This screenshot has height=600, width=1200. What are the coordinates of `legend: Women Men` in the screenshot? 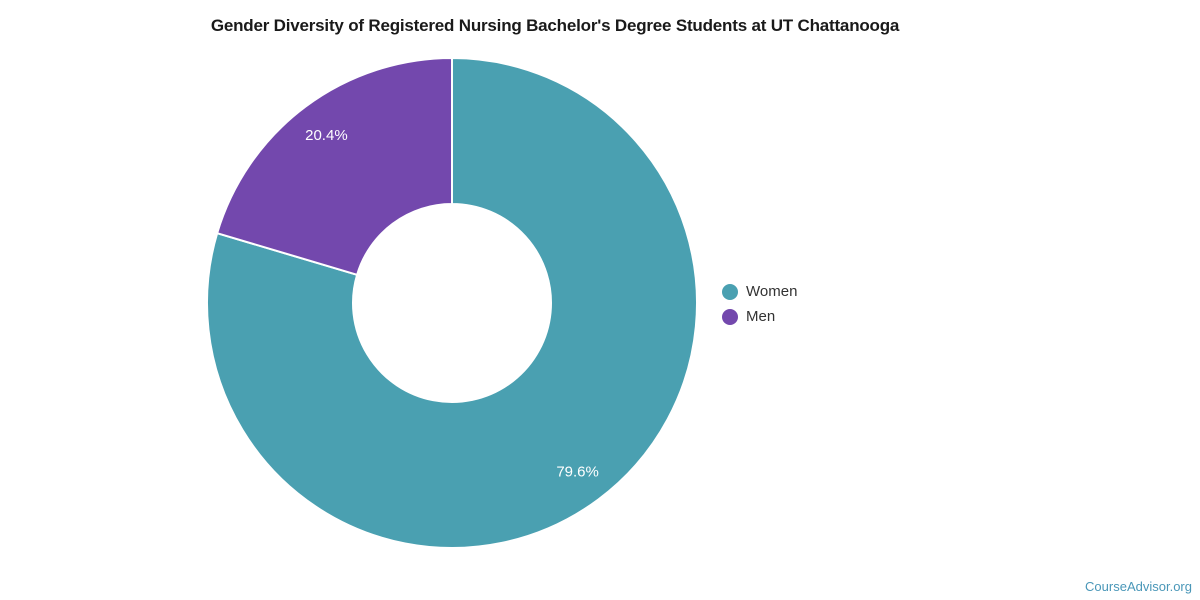 It's located at (759, 304).